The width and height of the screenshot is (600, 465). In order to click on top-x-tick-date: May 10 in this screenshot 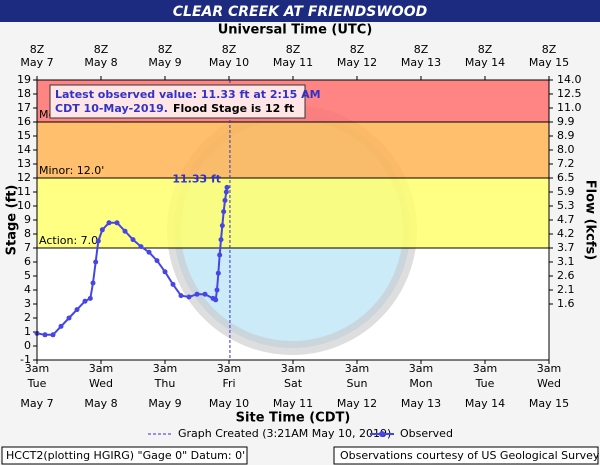, I will do `click(229, 62)`.